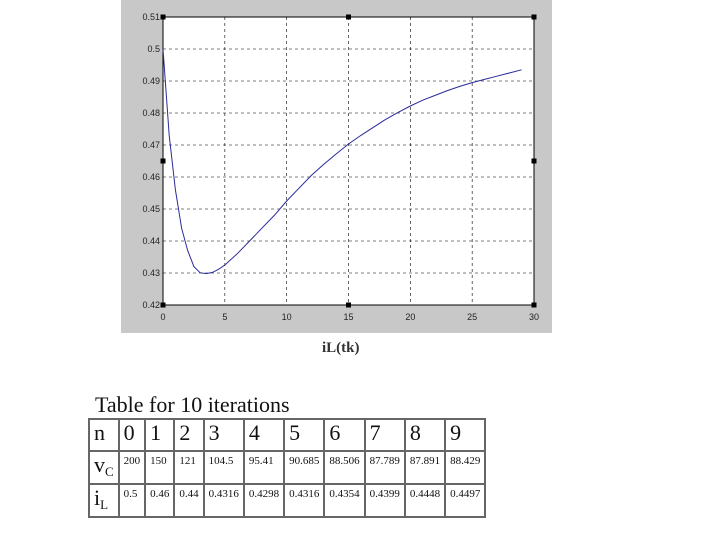 This screenshot has height=540, width=720. I want to click on x-tick-label: 10, so click(287, 317).